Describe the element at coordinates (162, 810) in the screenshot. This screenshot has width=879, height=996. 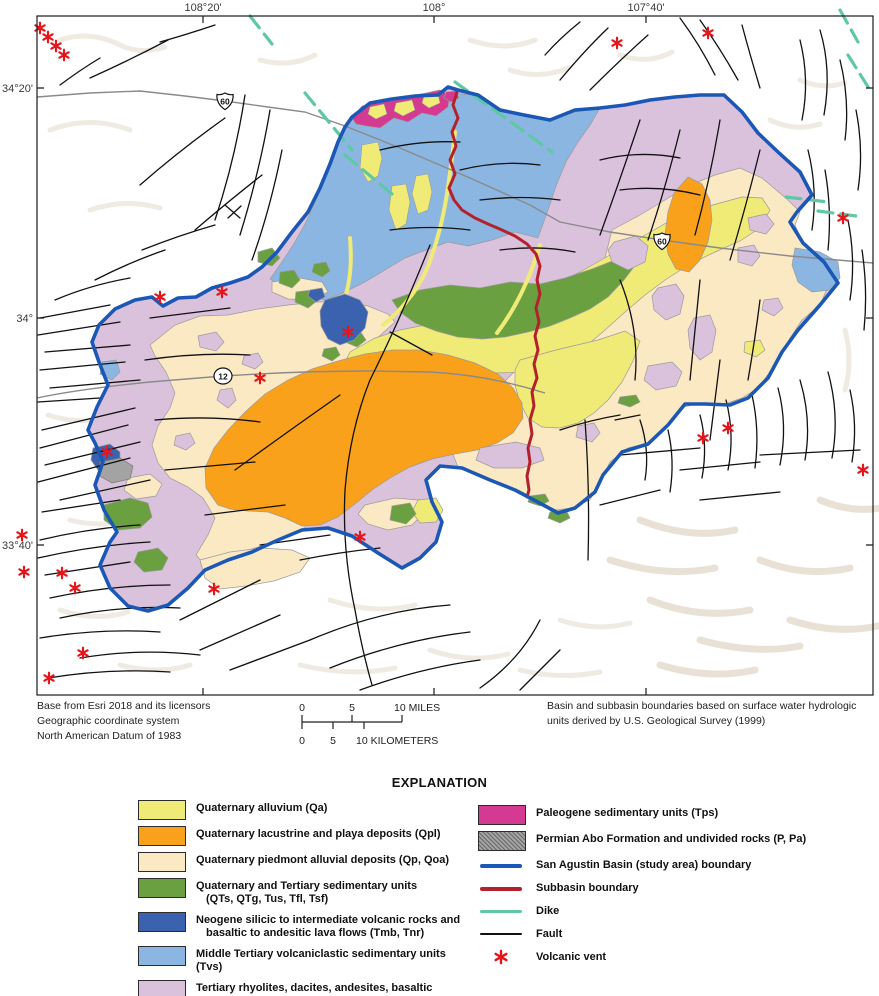
I see `legend-swatch-qa` at that location.